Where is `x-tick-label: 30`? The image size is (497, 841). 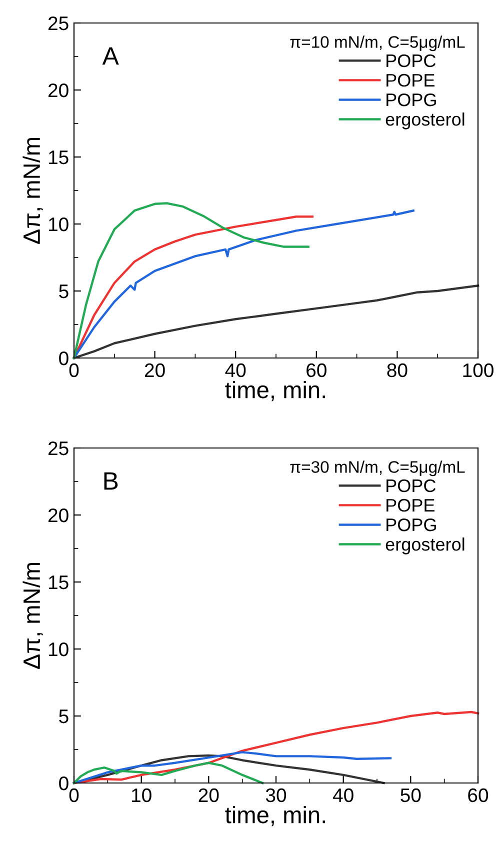 x-tick-label: 30 is located at coordinates (276, 795).